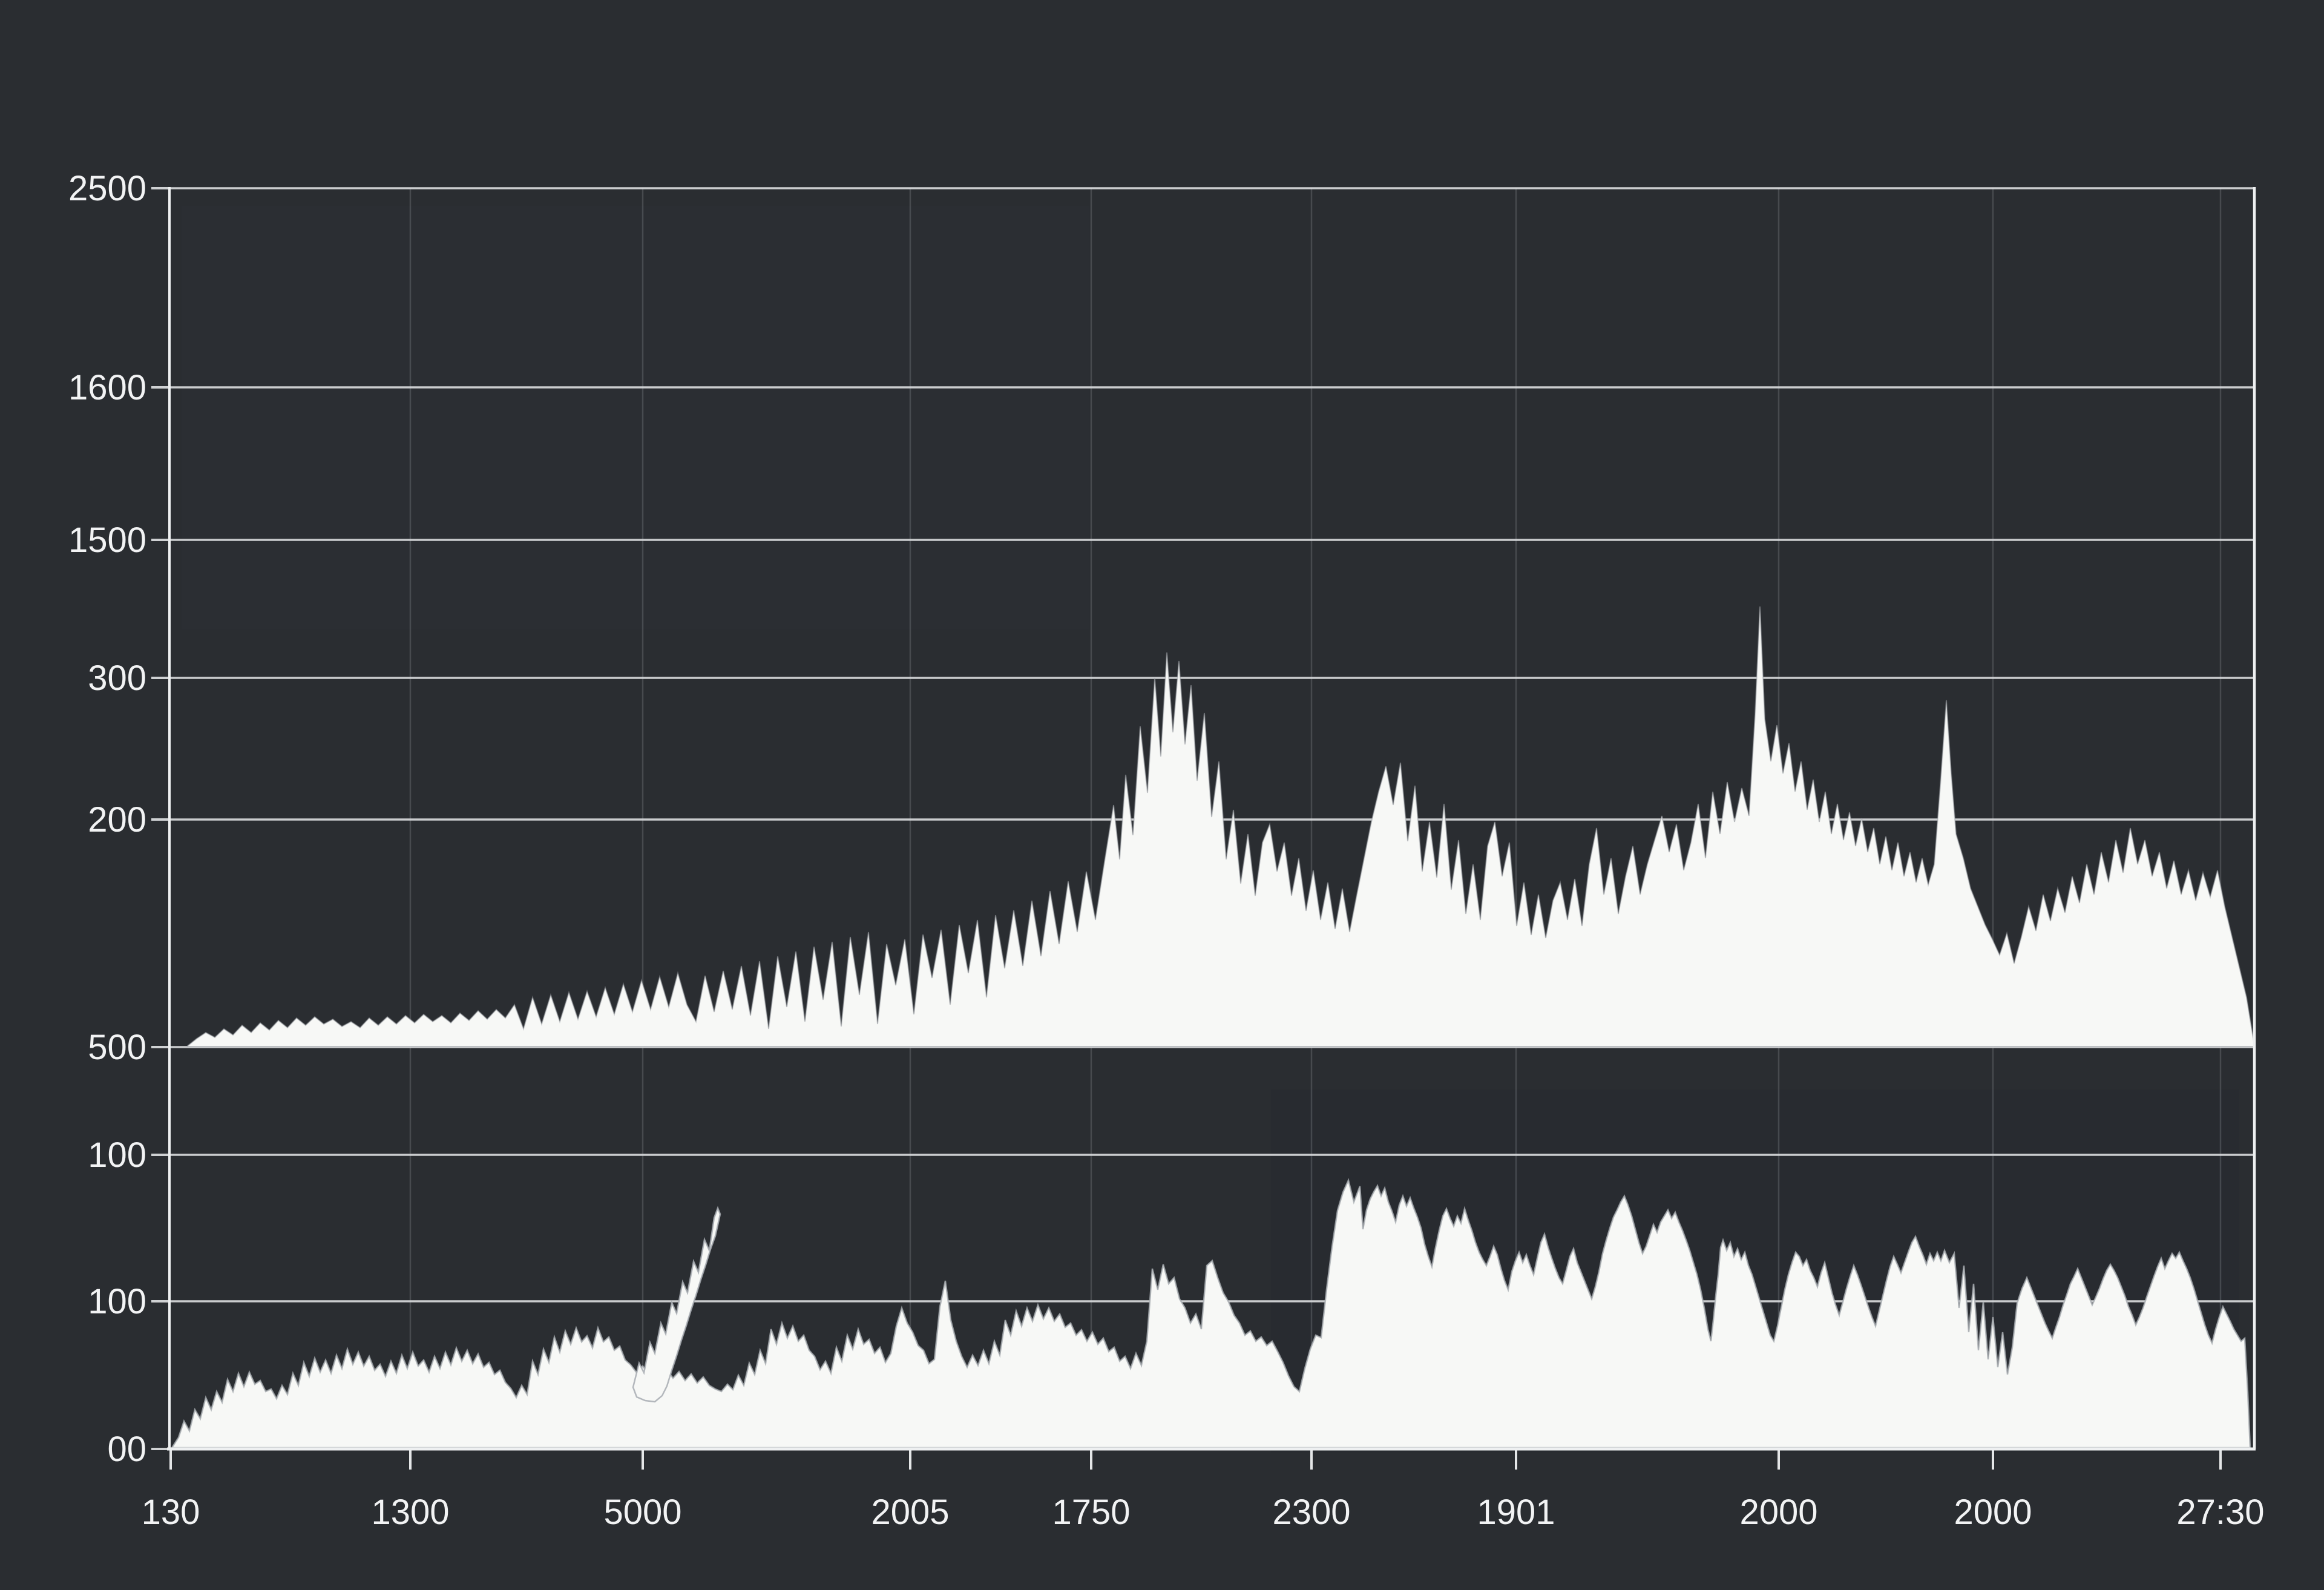 Image resolution: width=2324 pixels, height=1590 pixels. What do you see at coordinates (107, 387) in the screenshot?
I see `y-tick-label: 1600` at bounding box center [107, 387].